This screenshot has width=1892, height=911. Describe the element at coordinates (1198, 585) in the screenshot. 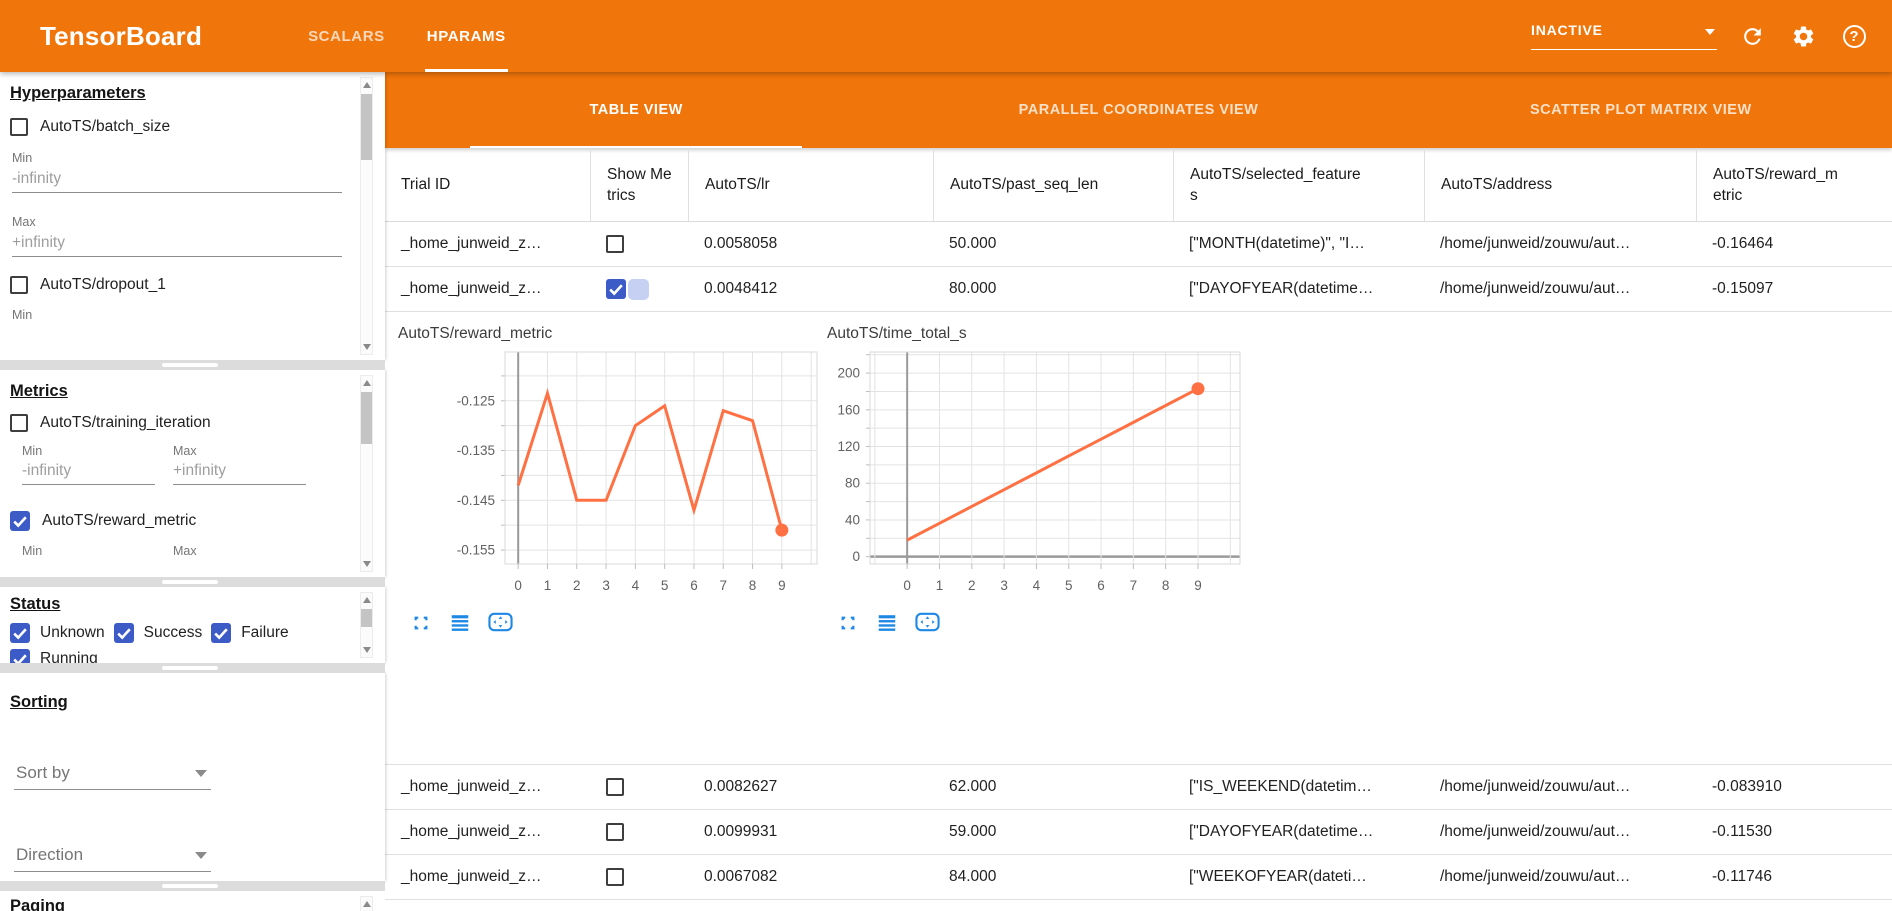

I see `svg-text: 9` at that location.